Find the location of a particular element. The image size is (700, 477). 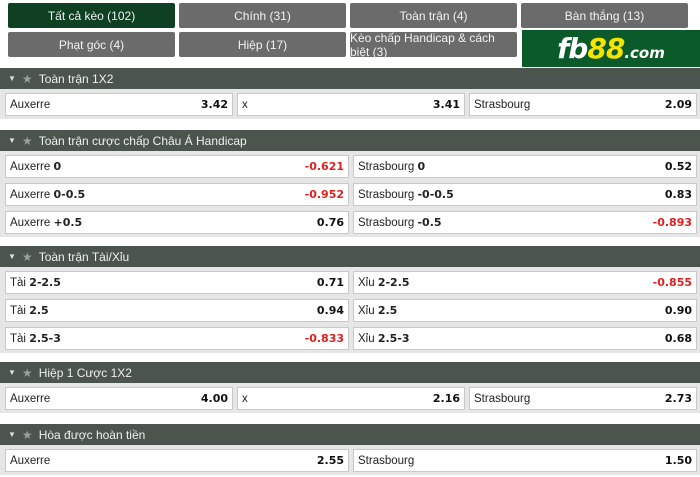

odds-value: 2.73 is located at coordinates (678, 398).